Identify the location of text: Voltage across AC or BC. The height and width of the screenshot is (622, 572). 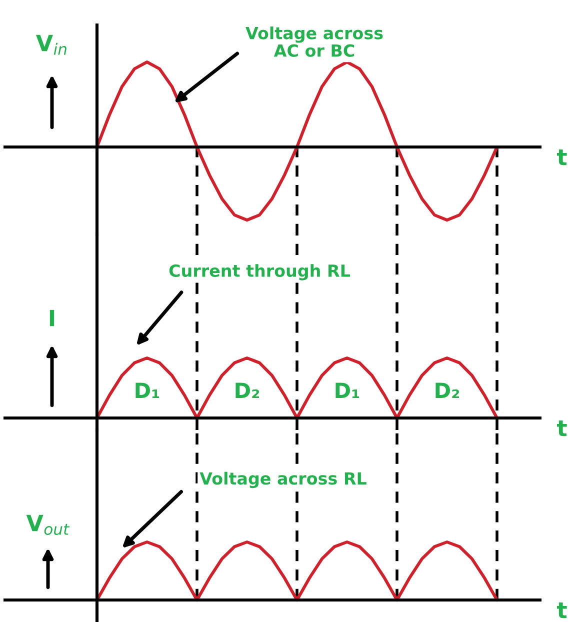
(314, 41).